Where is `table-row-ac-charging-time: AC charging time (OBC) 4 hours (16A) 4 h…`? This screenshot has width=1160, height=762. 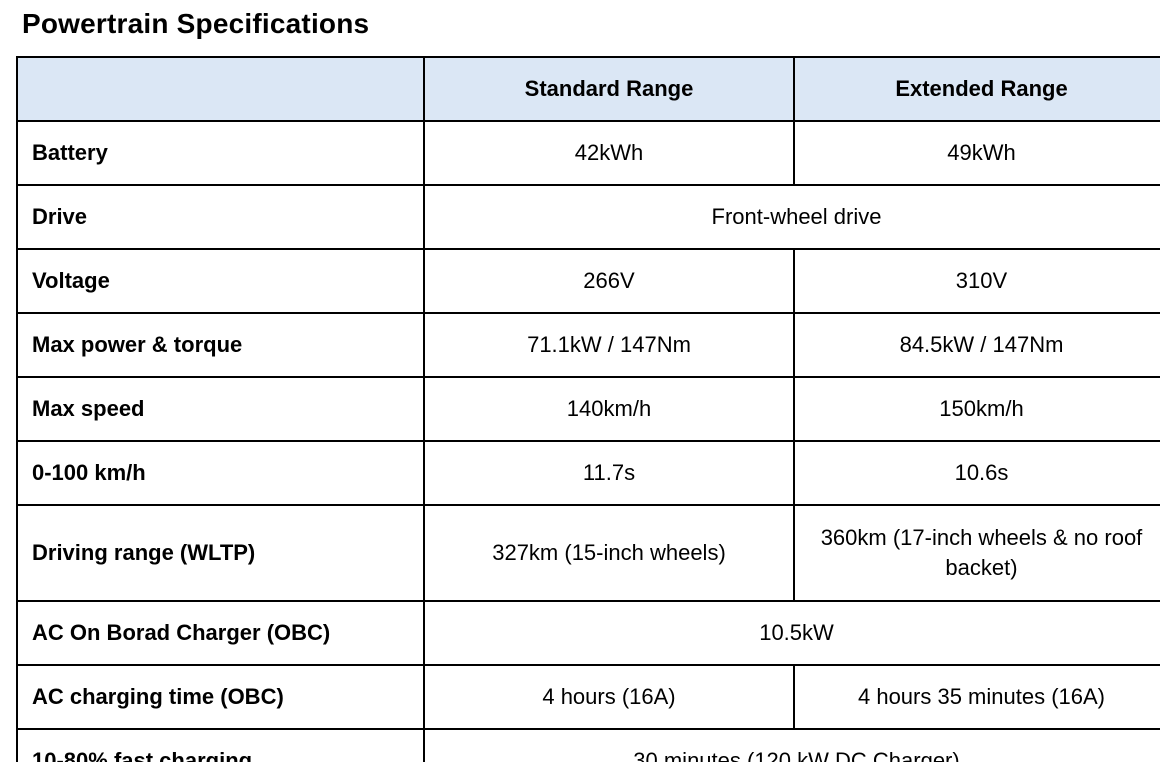 table-row-ac-charging-time: AC charging time (OBC) 4 hours (16A) 4 h… is located at coordinates (588, 697).